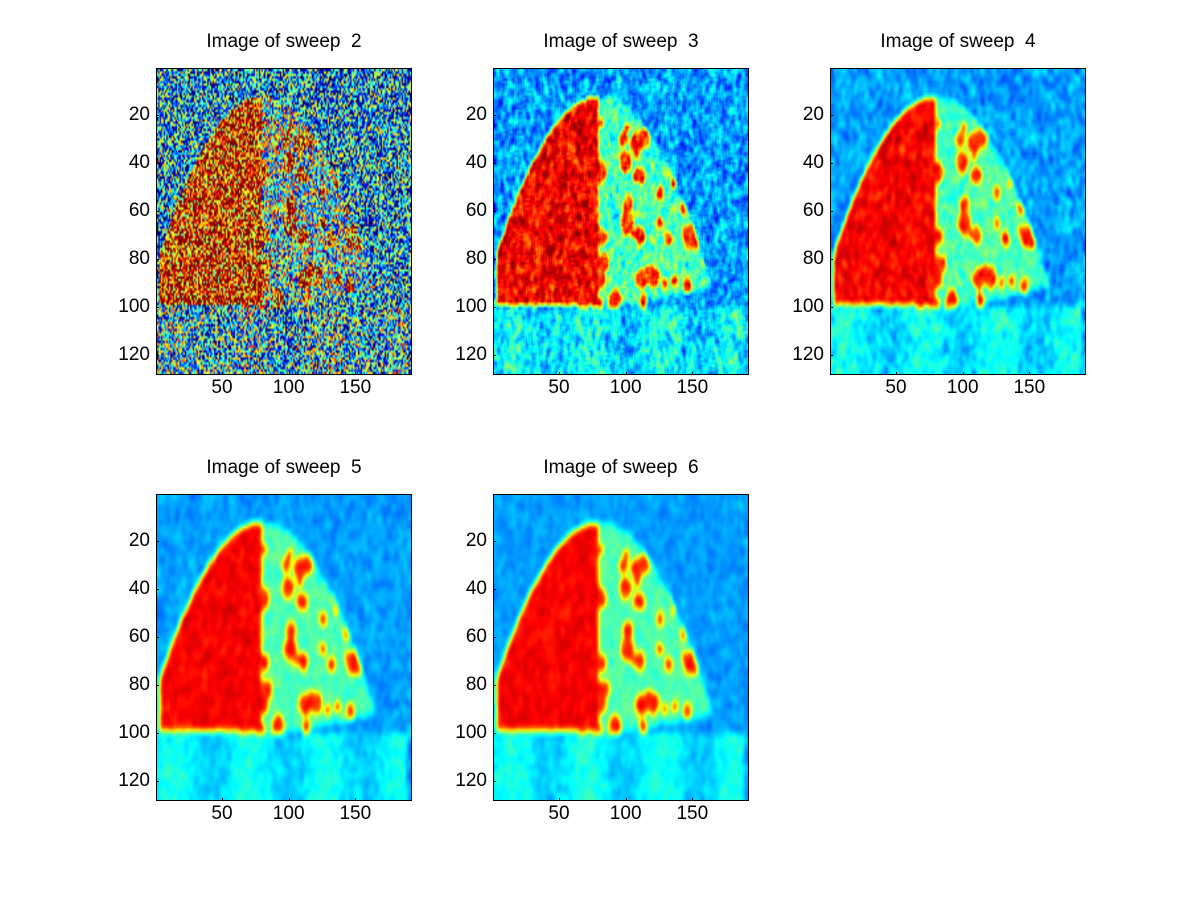 This screenshot has height=900, width=1200. I want to click on subplot-sweep-2: Image of sweep 2 20 40 60 80 100 120 50 100 150, so click(265, 214).